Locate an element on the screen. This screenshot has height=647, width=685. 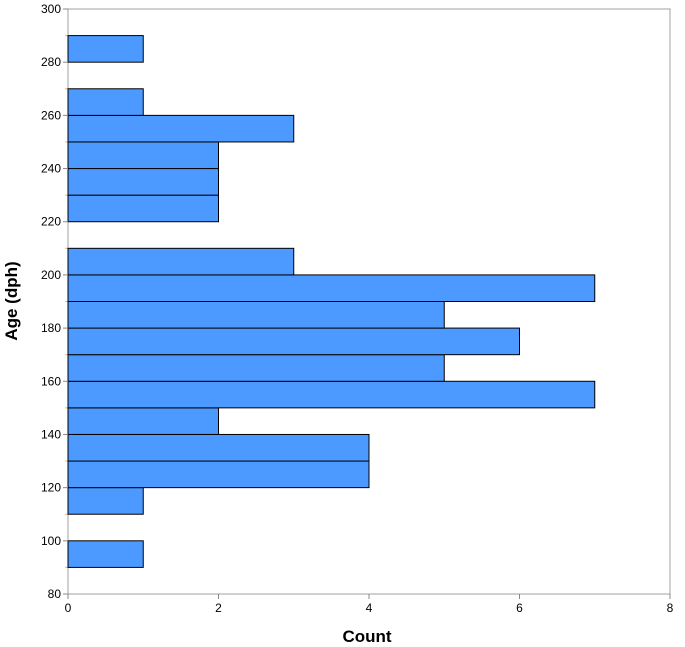
x-axis-ticks: 0 2 4 6 8 is located at coordinates (369, 604).